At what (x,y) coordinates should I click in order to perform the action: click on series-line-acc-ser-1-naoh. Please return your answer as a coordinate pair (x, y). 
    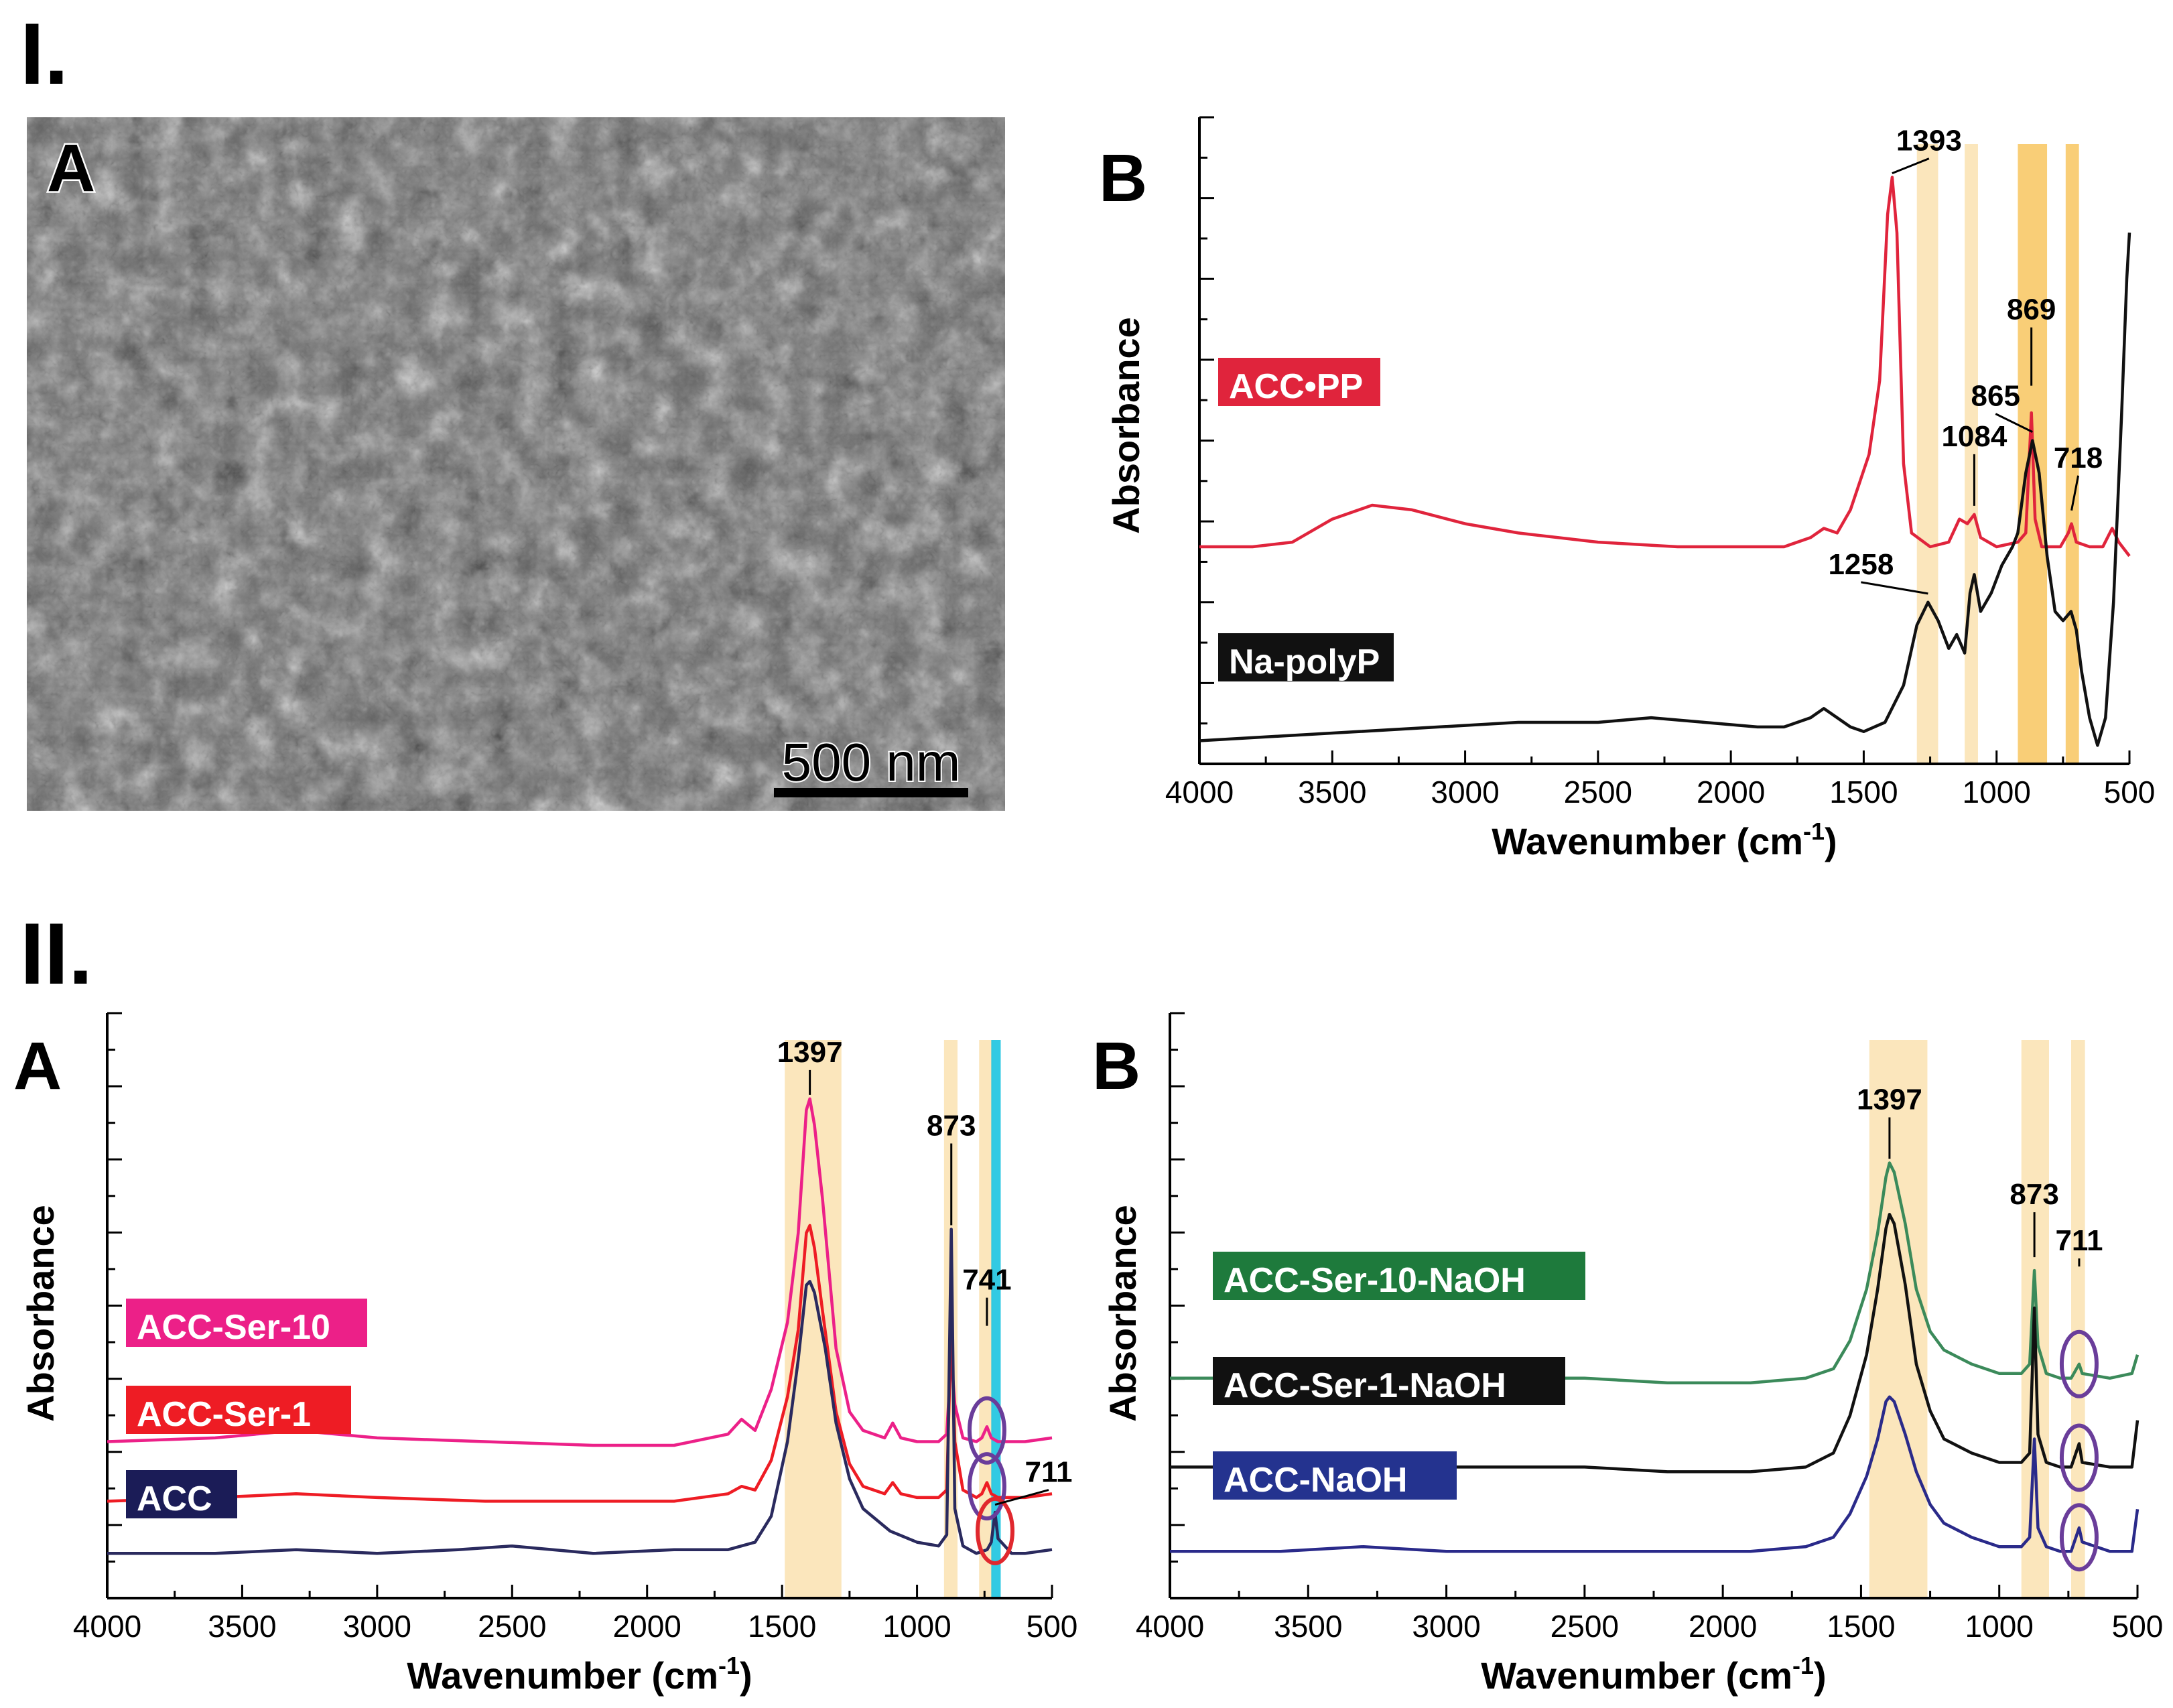
    Looking at the image, I should click on (1655, 1343).